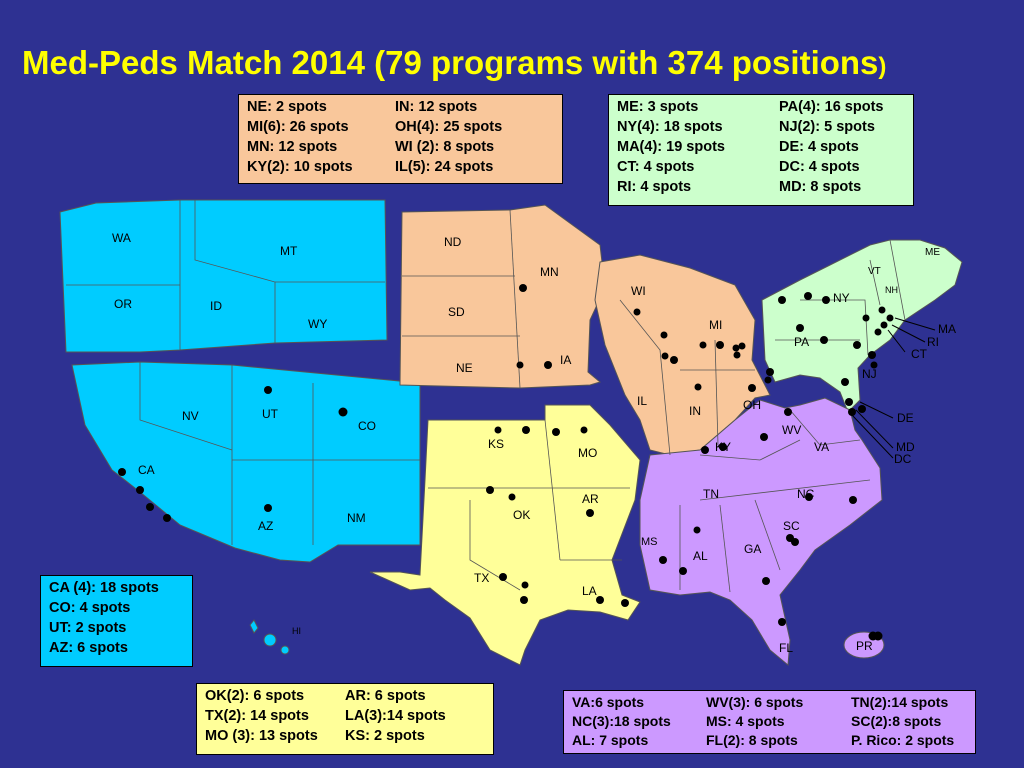 This screenshot has width=1024, height=768. Describe the element at coordinates (891, 290) in the screenshot. I see `label-nh: NH` at that location.